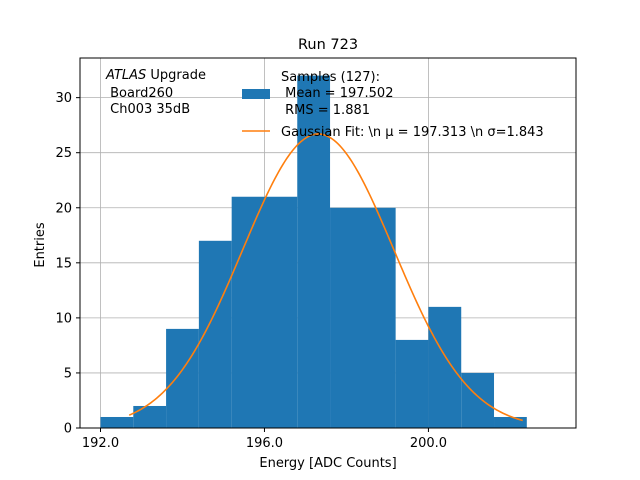 This screenshot has width=640, height=480. What do you see at coordinates (40, 245) in the screenshot?
I see `y-axis-label: Entries` at bounding box center [40, 245].